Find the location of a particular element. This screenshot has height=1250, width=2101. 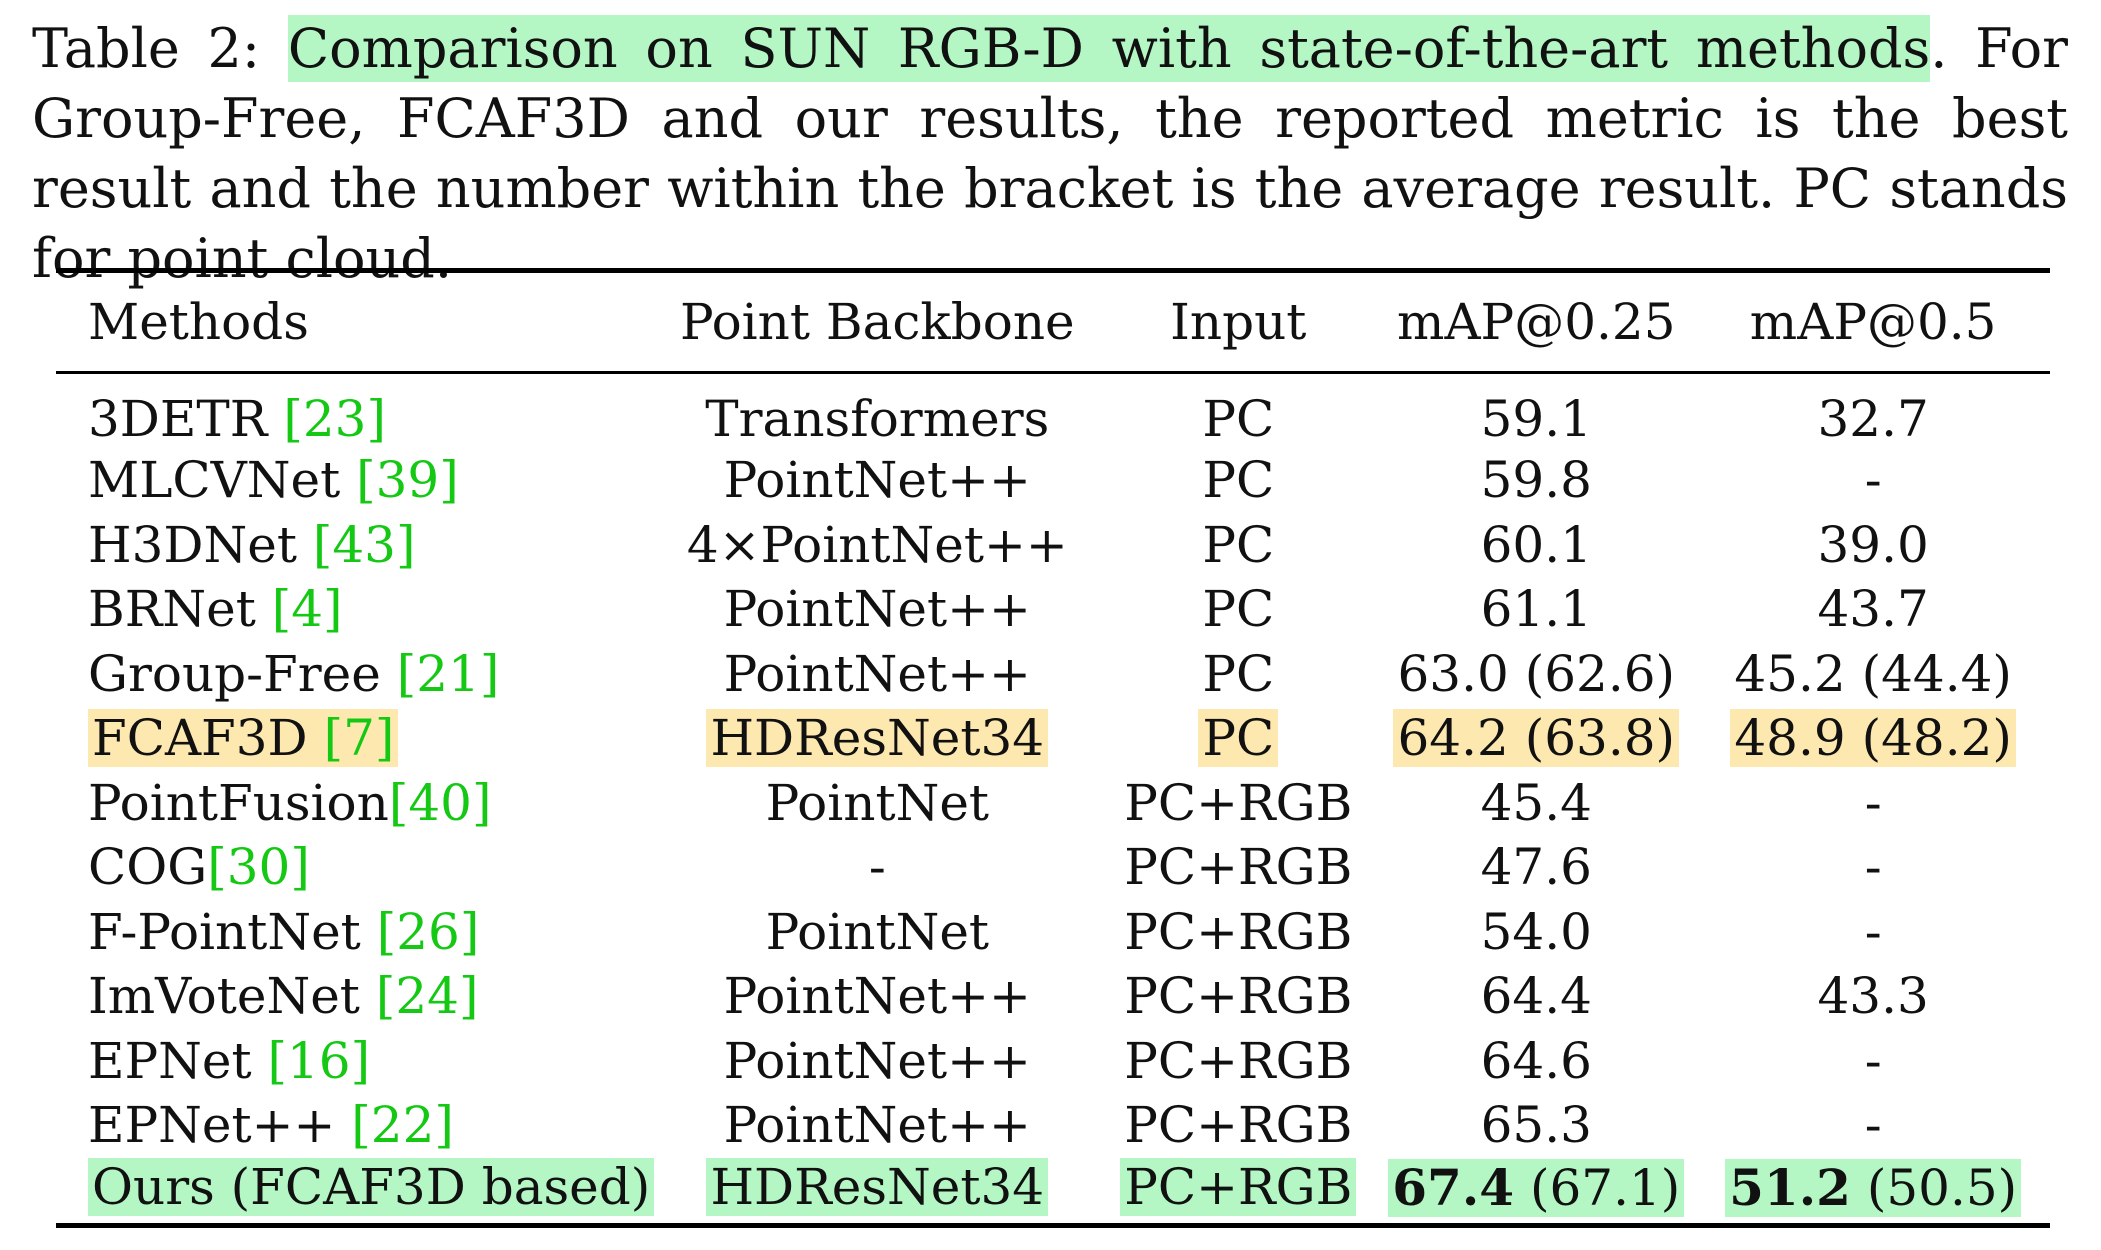

cell-map25: 59.1 is located at coordinates (1536, 410).